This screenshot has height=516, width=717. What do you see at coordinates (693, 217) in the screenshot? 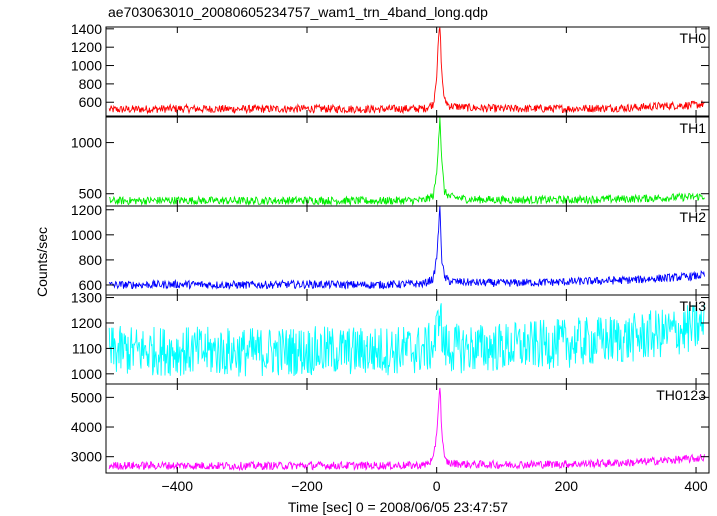
I see `panel-name-label: TH2` at bounding box center [693, 217].